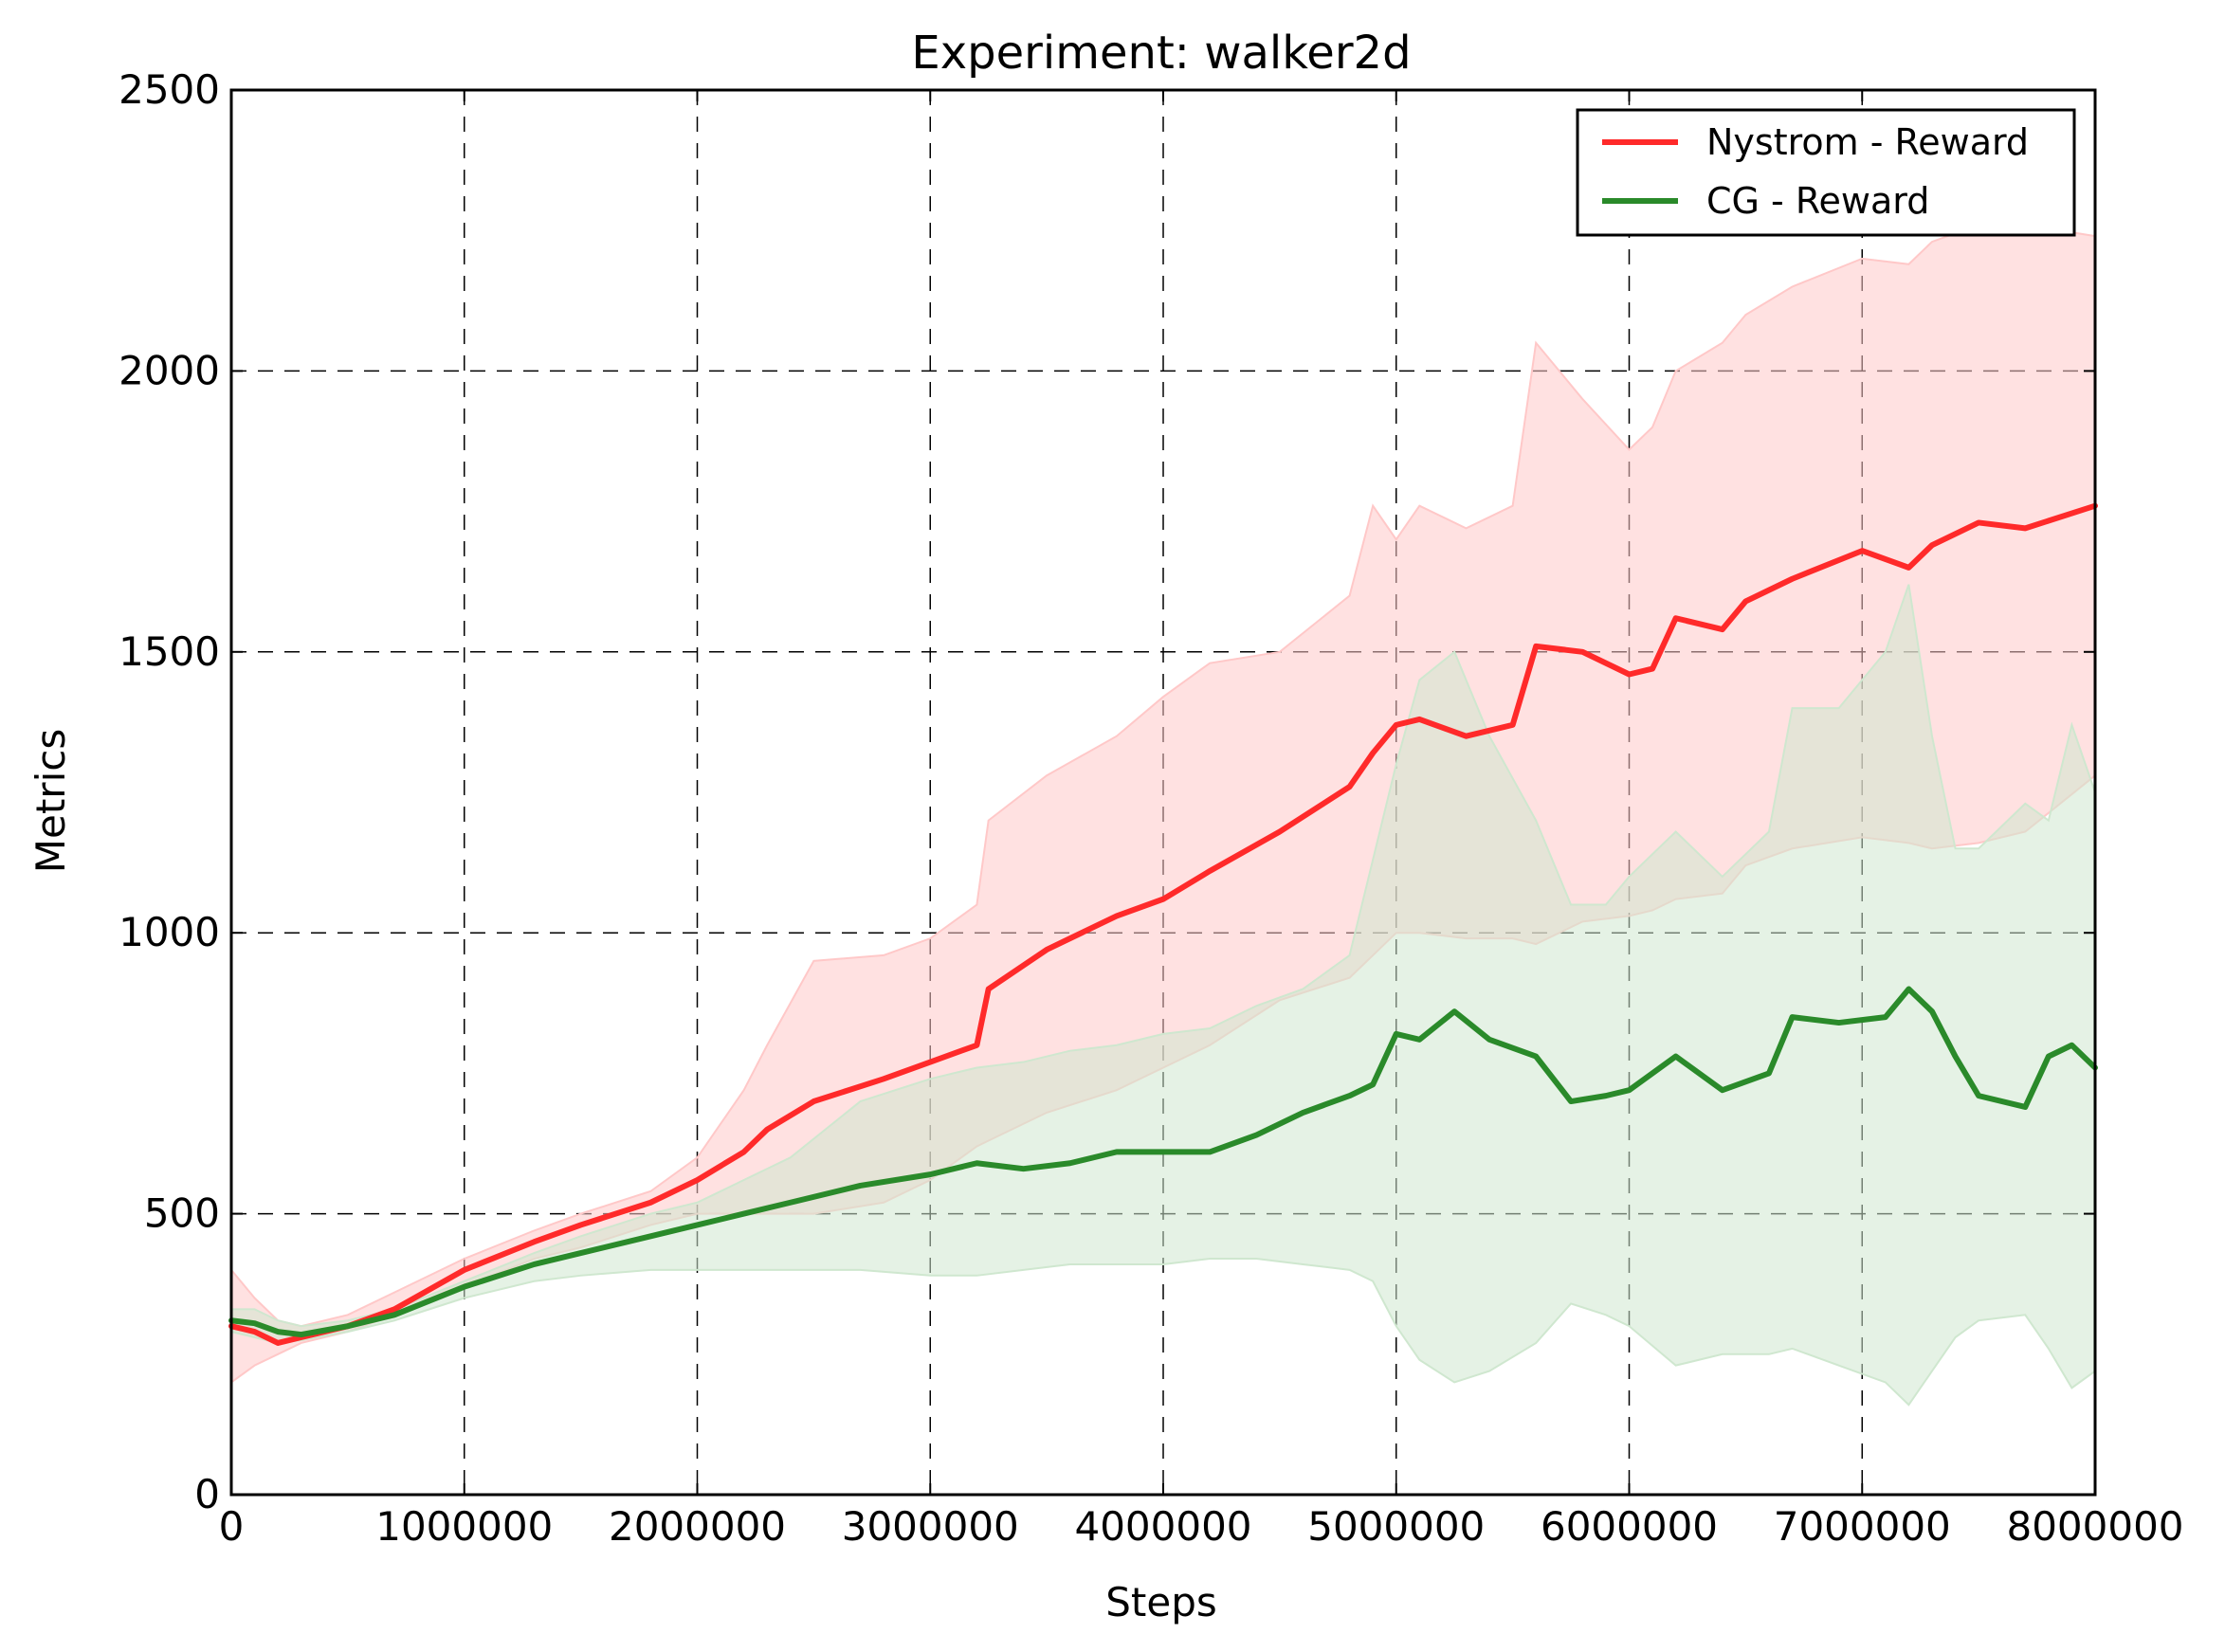 The image size is (2225, 1652). What do you see at coordinates (50, 801) in the screenshot?
I see `y-axis-label: Metrics` at bounding box center [50, 801].